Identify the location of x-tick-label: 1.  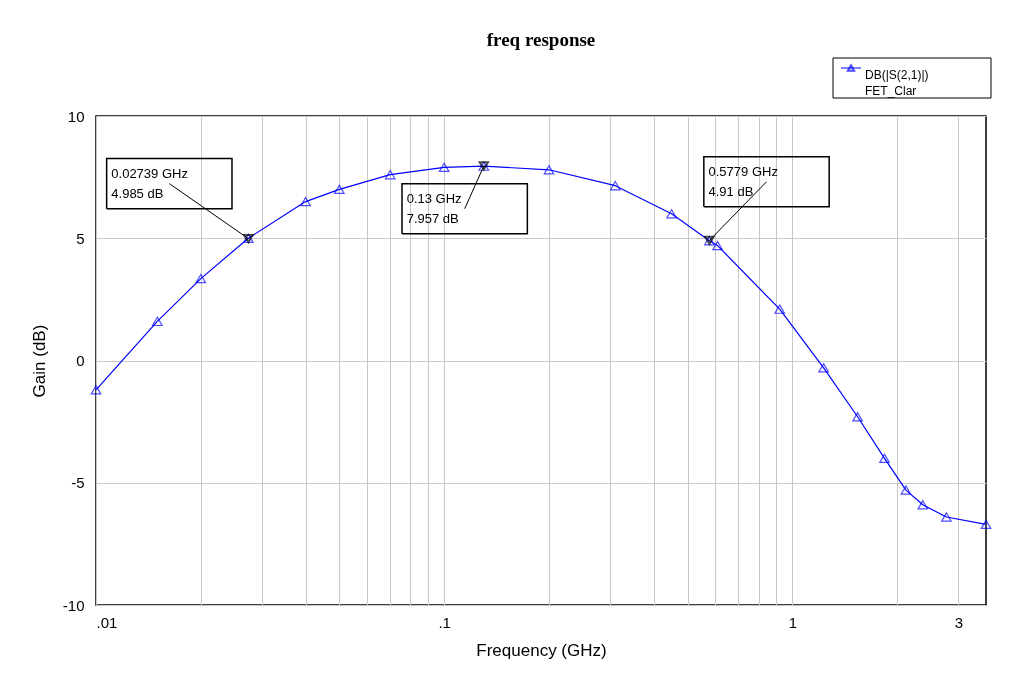
(792, 622).